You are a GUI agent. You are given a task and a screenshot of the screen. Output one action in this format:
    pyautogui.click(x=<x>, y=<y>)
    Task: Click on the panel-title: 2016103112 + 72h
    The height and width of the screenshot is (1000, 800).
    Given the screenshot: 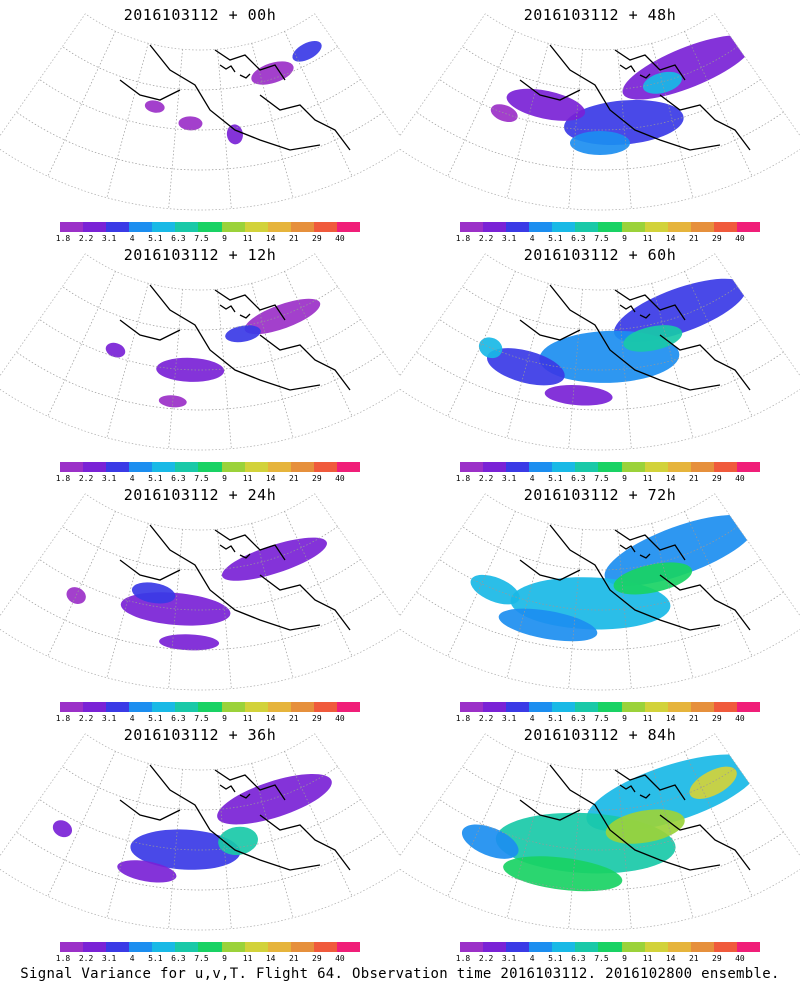 What is the action you would take?
    pyautogui.click(x=600, y=495)
    